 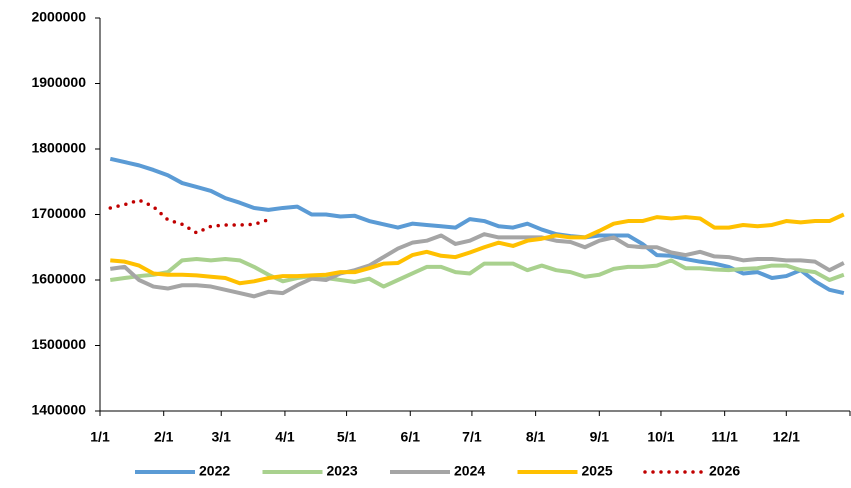 What do you see at coordinates (58, 410) in the screenshot?
I see `y-tick-label: 1400000` at bounding box center [58, 410].